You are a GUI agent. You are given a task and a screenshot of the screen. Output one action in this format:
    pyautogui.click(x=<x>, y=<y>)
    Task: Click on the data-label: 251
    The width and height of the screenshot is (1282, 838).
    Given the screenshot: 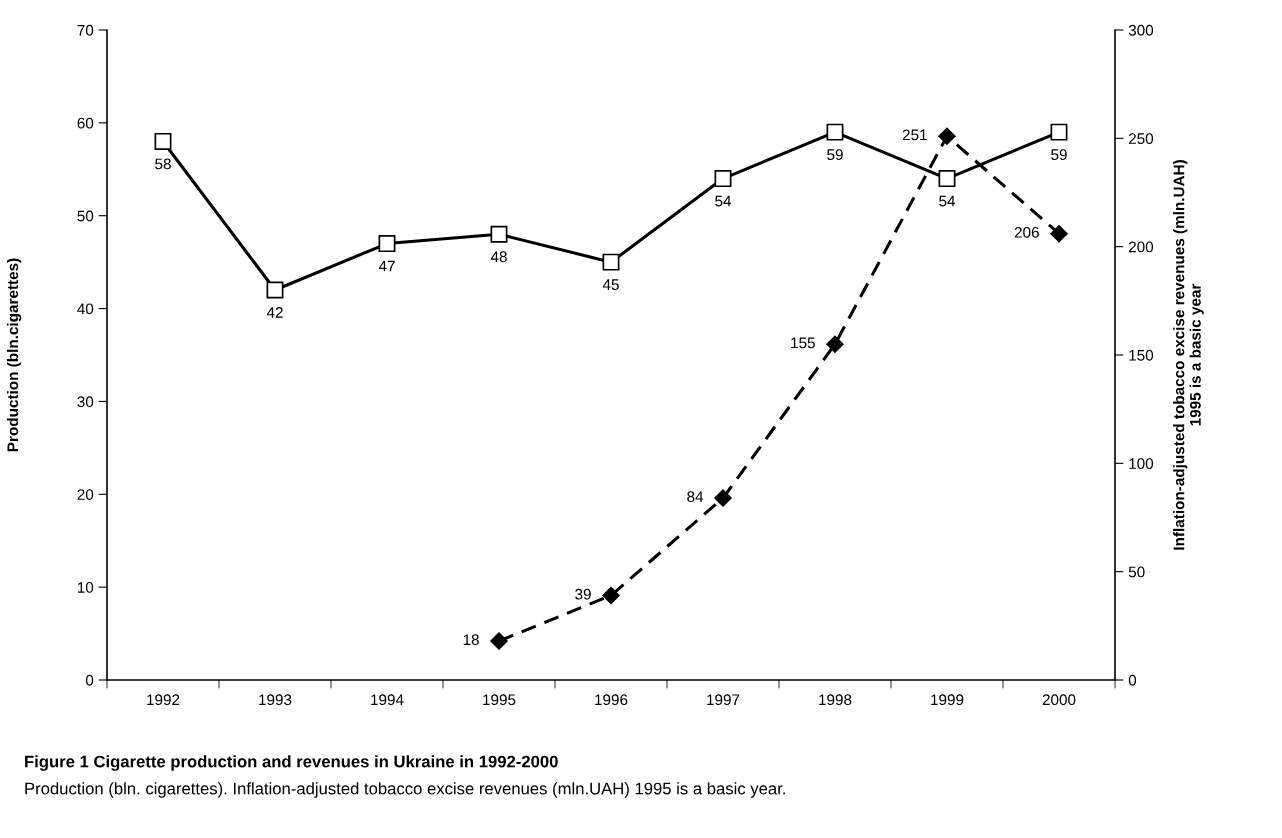 What is the action you would take?
    pyautogui.click(x=914, y=135)
    